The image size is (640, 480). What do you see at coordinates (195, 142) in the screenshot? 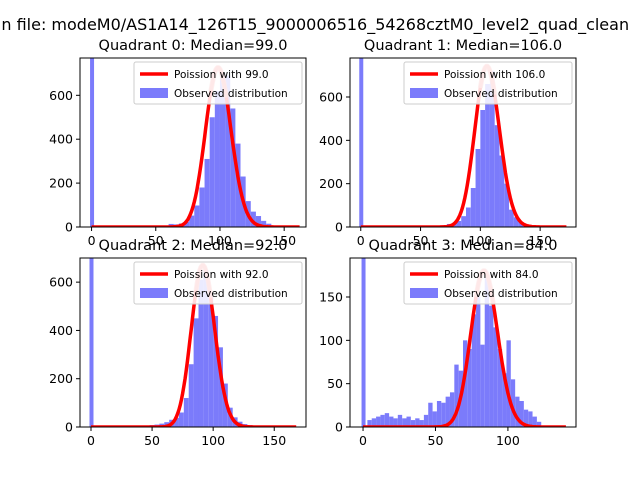
I see `plot-area` at bounding box center [195, 142].